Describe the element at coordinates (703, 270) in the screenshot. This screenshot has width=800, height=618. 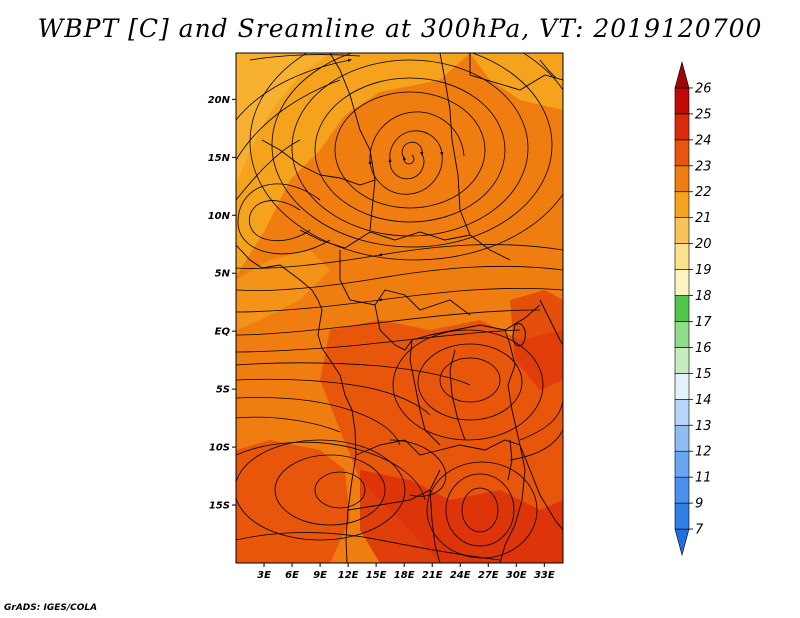
I see `colorbar-label: 19` at that location.